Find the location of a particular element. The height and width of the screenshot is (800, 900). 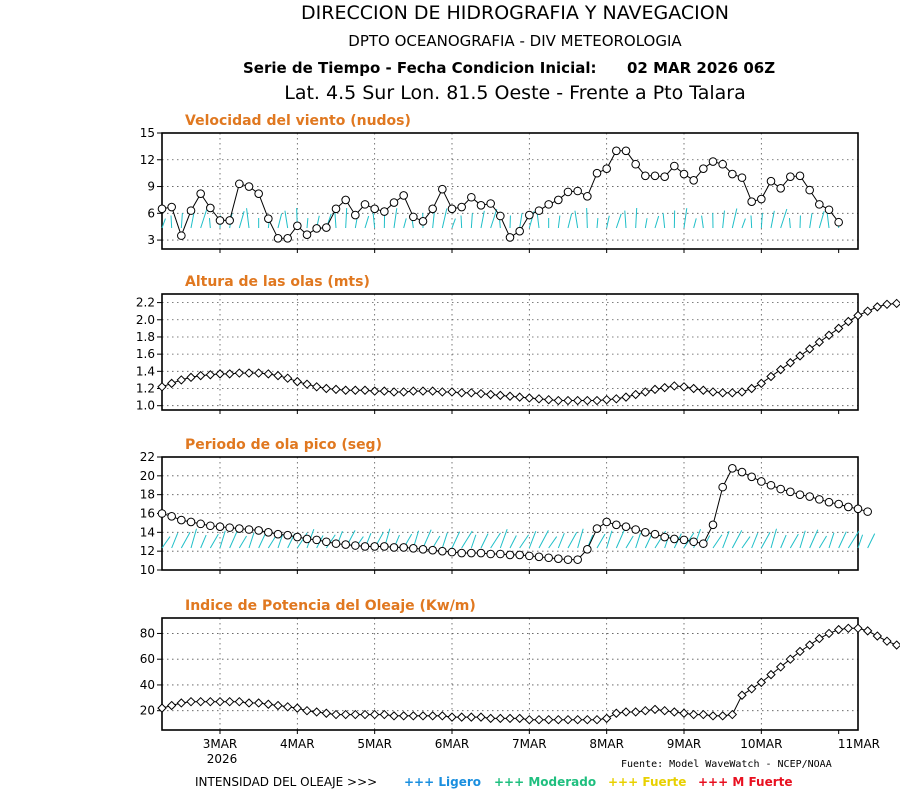

x-tick-label: 4MAR is located at coordinates (297, 744).